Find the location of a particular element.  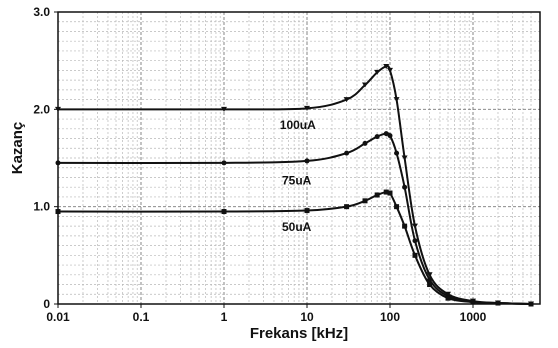

series-labels: 100uA 75uA 50uA is located at coordinates (298, 176).